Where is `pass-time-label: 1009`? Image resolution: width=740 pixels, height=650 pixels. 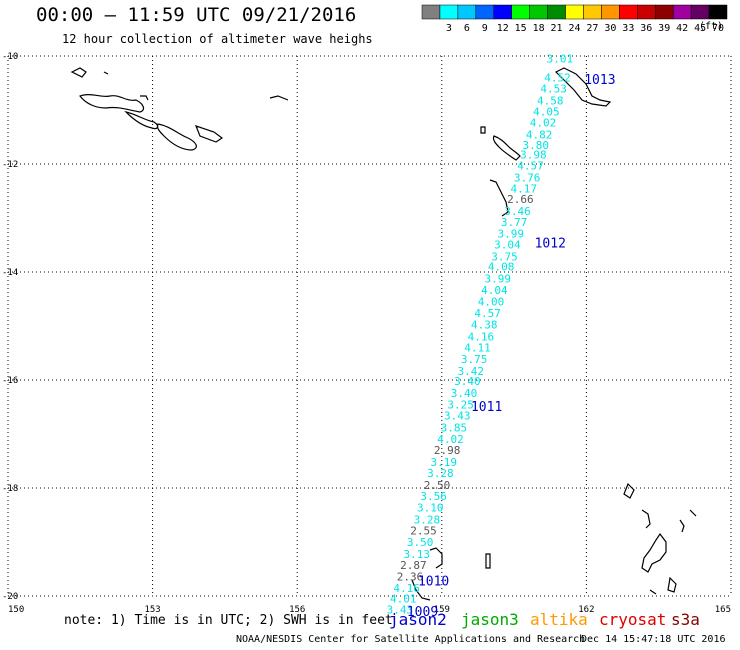
pass-time-label: 1009 is located at coordinates (422, 612).